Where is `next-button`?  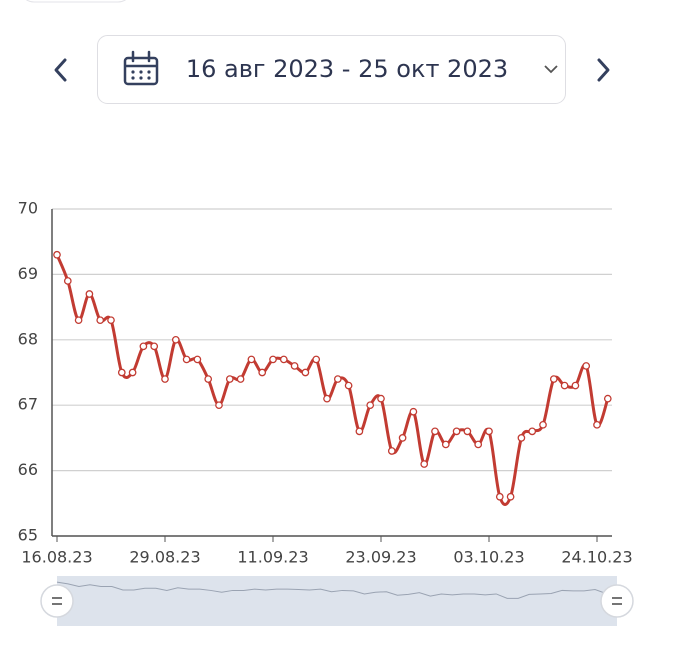 next-button is located at coordinates (603, 70).